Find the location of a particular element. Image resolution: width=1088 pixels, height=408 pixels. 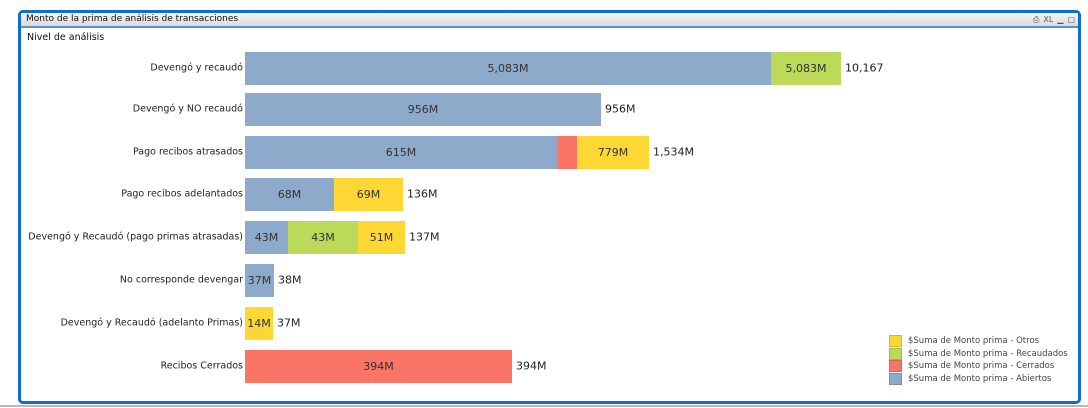

legend-item: $Suma de Monto prima - Otros is located at coordinates (978, 341).